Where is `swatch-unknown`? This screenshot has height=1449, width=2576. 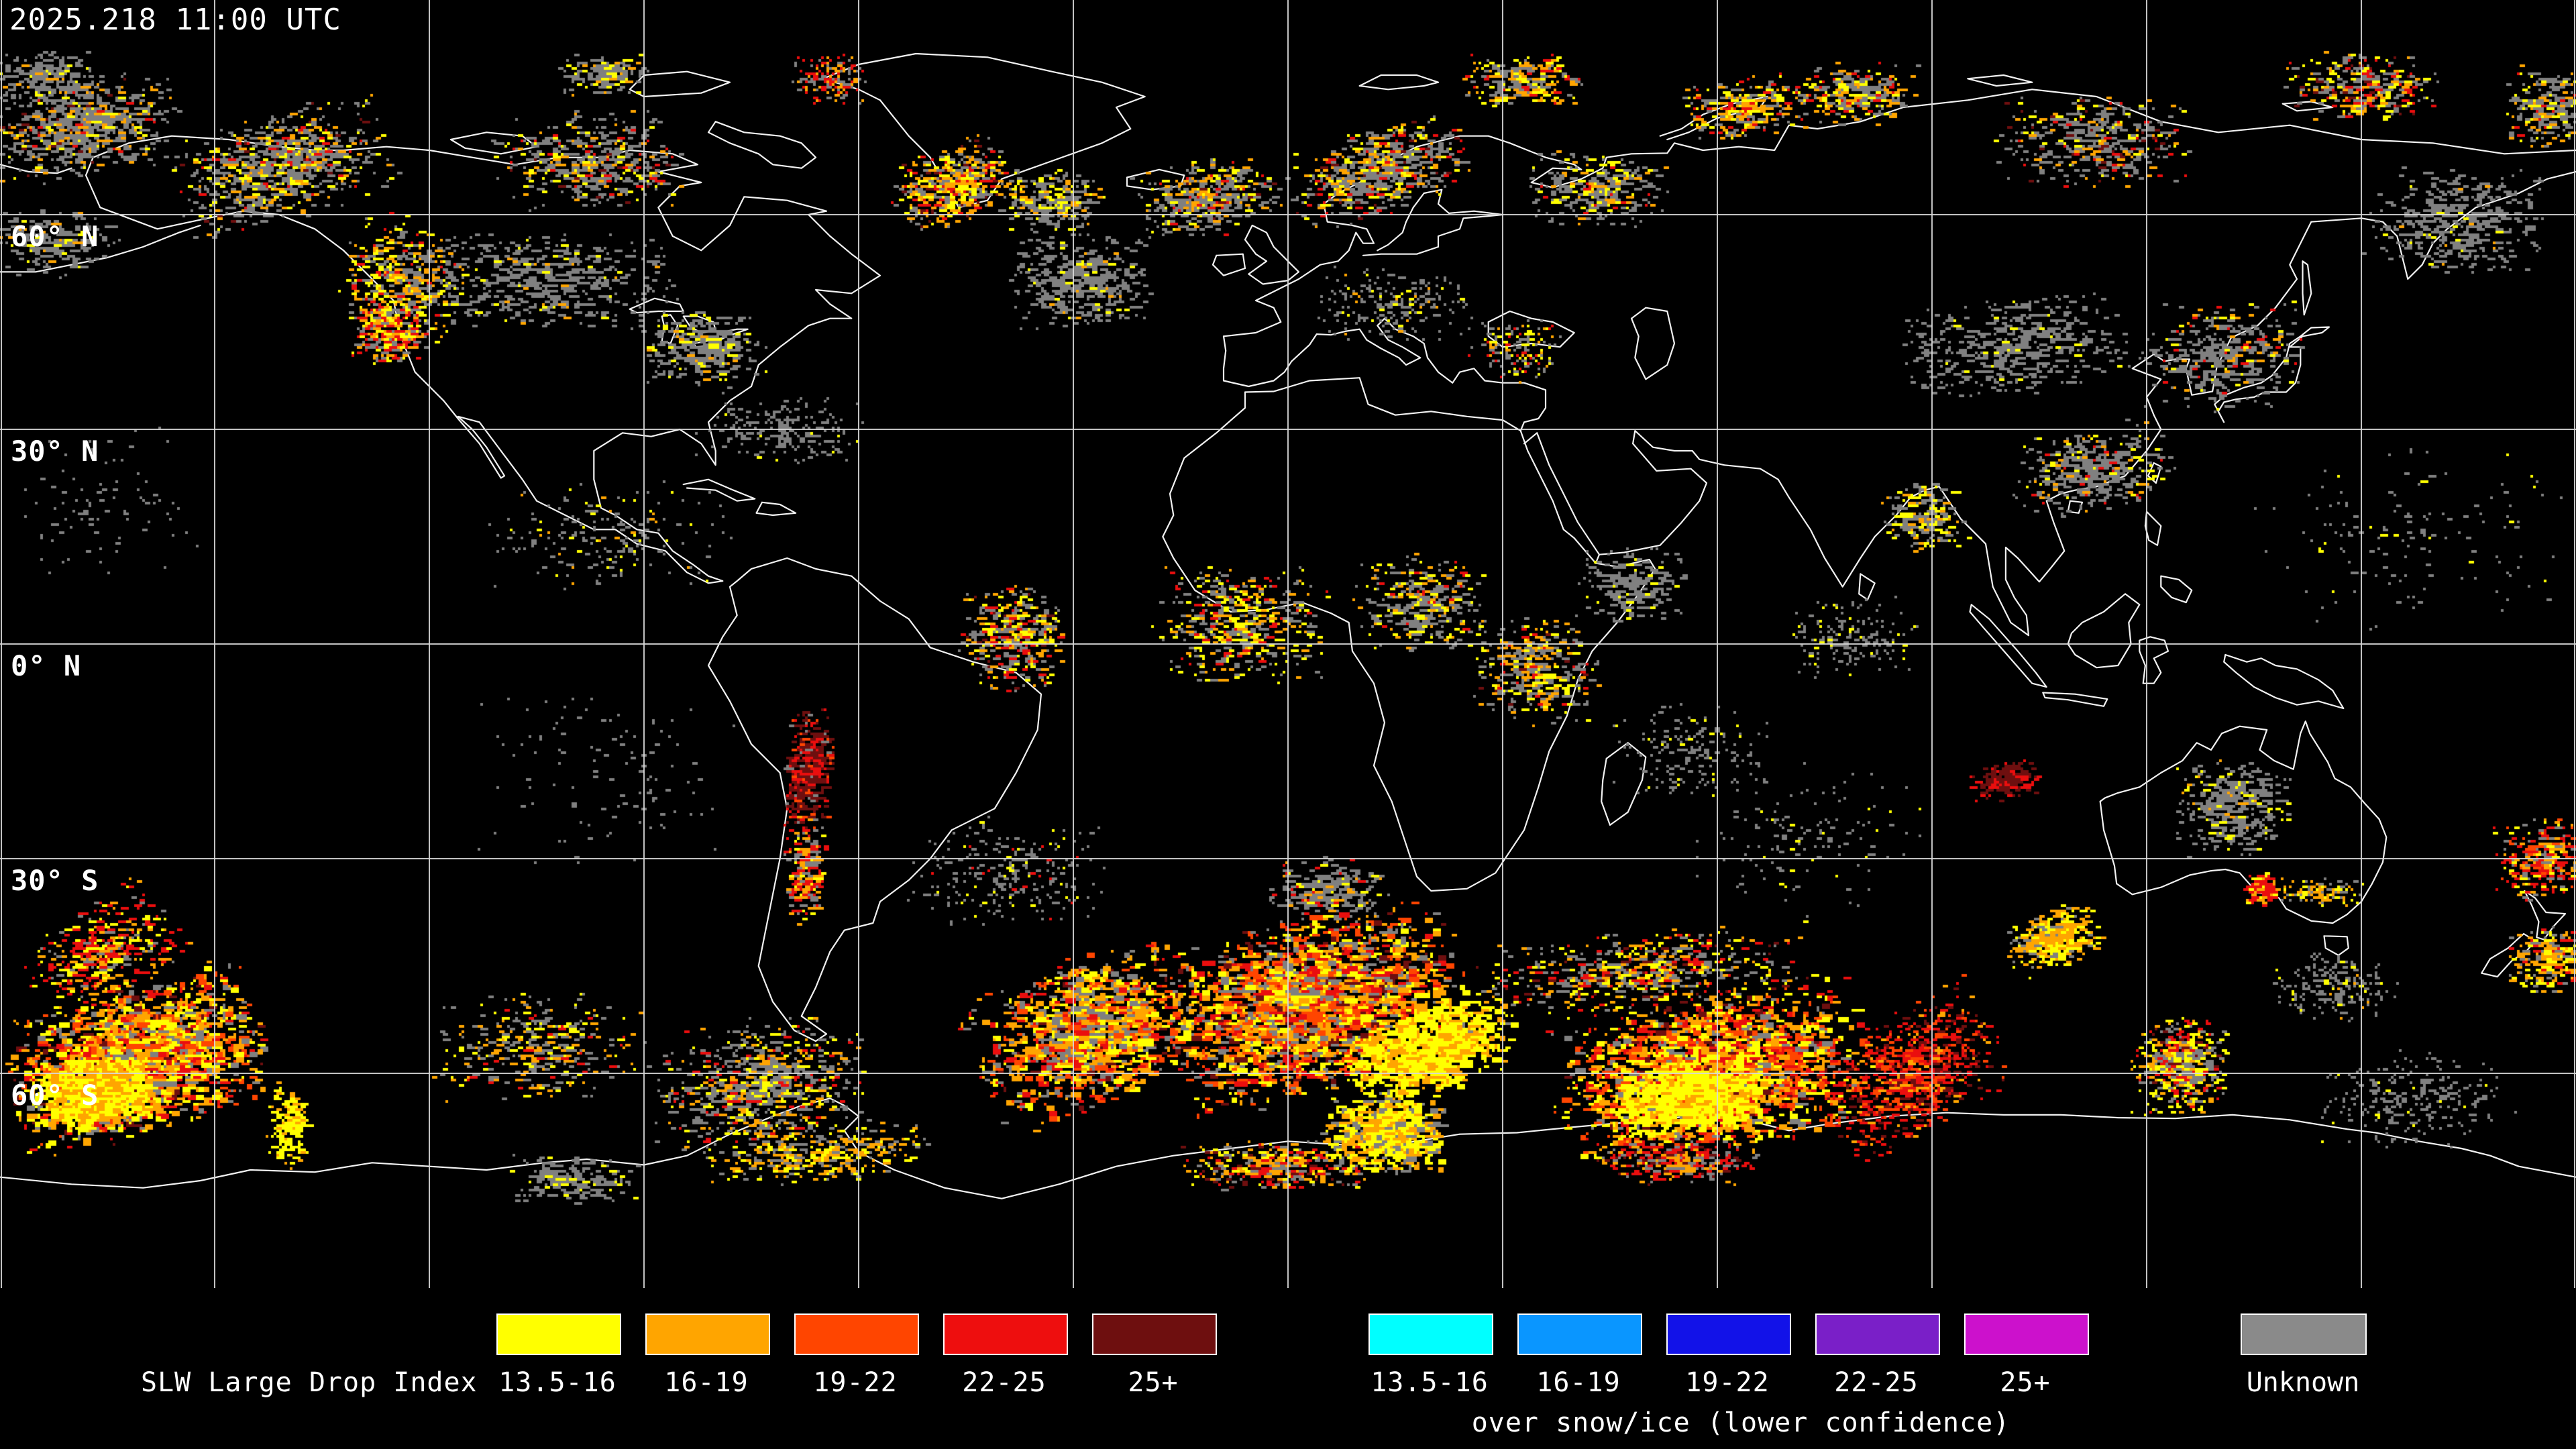
swatch-unknown is located at coordinates (2304, 1334).